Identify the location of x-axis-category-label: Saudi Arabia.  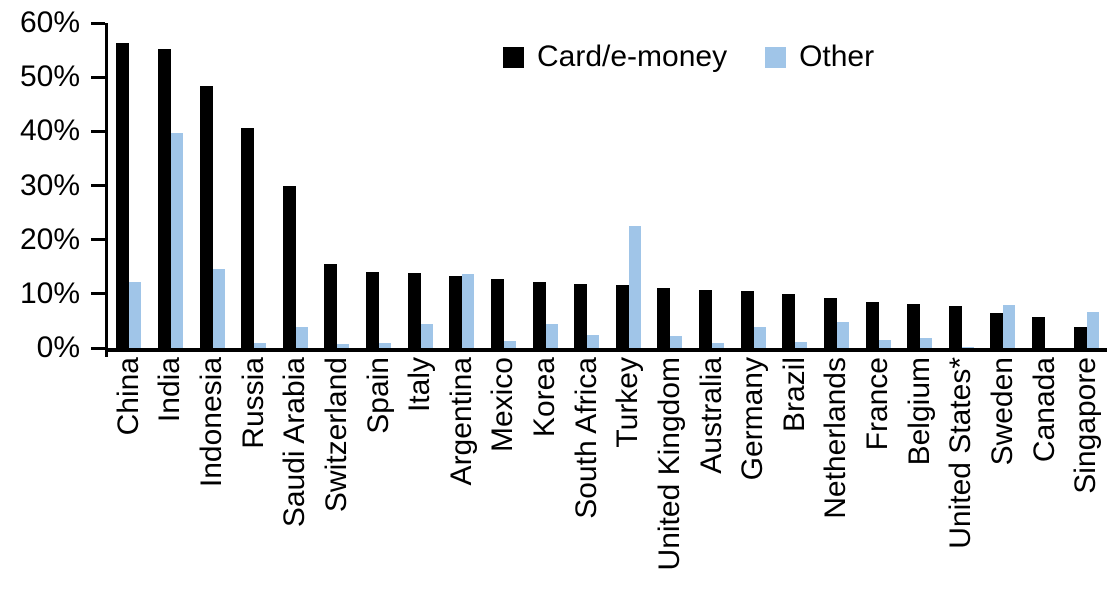
(295, 442).